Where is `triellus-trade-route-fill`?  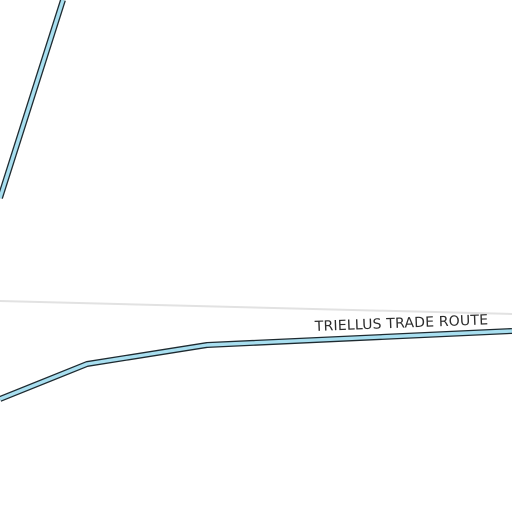 triellus-trade-route-fill is located at coordinates (256, 365).